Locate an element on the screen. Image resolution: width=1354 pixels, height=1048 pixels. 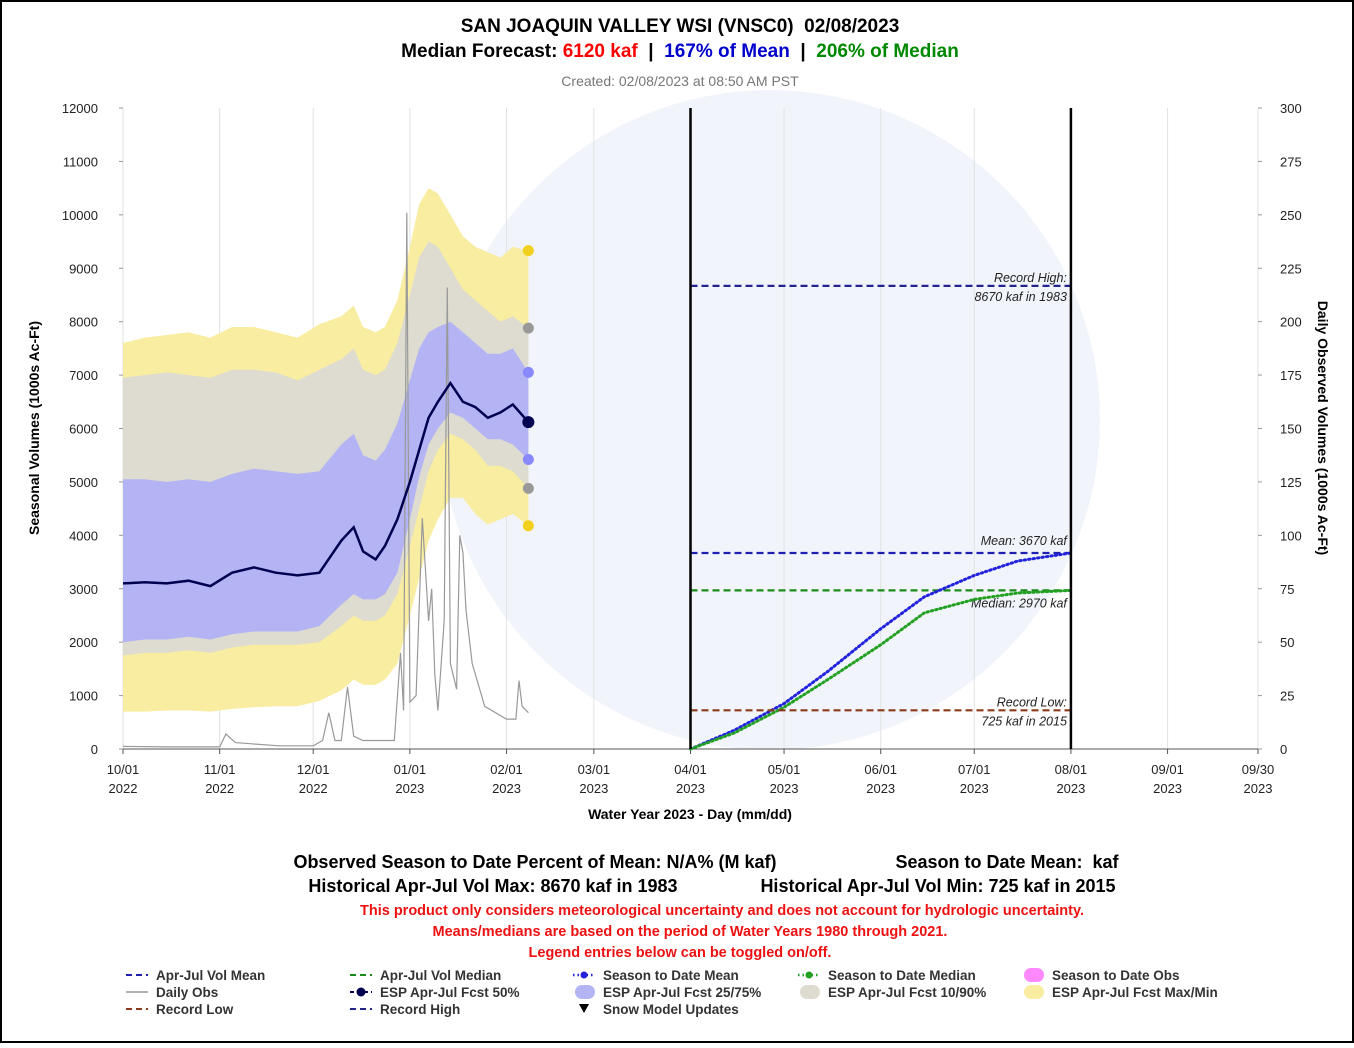
subtitle-part: 206% of Median is located at coordinates (887, 51).